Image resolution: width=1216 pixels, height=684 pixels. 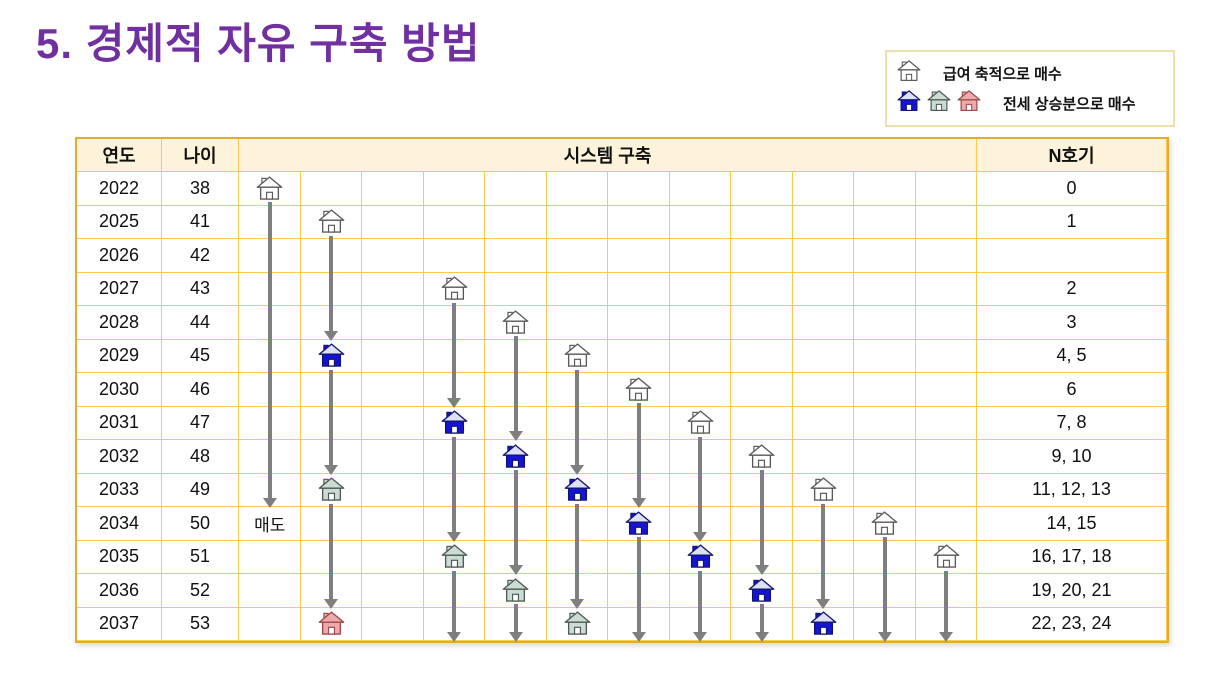 What do you see at coordinates (1069, 105) in the screenshot?
I see `legend-jeonse-label: 전세 상승분으로 매수` at bounding box center [1069, 105].